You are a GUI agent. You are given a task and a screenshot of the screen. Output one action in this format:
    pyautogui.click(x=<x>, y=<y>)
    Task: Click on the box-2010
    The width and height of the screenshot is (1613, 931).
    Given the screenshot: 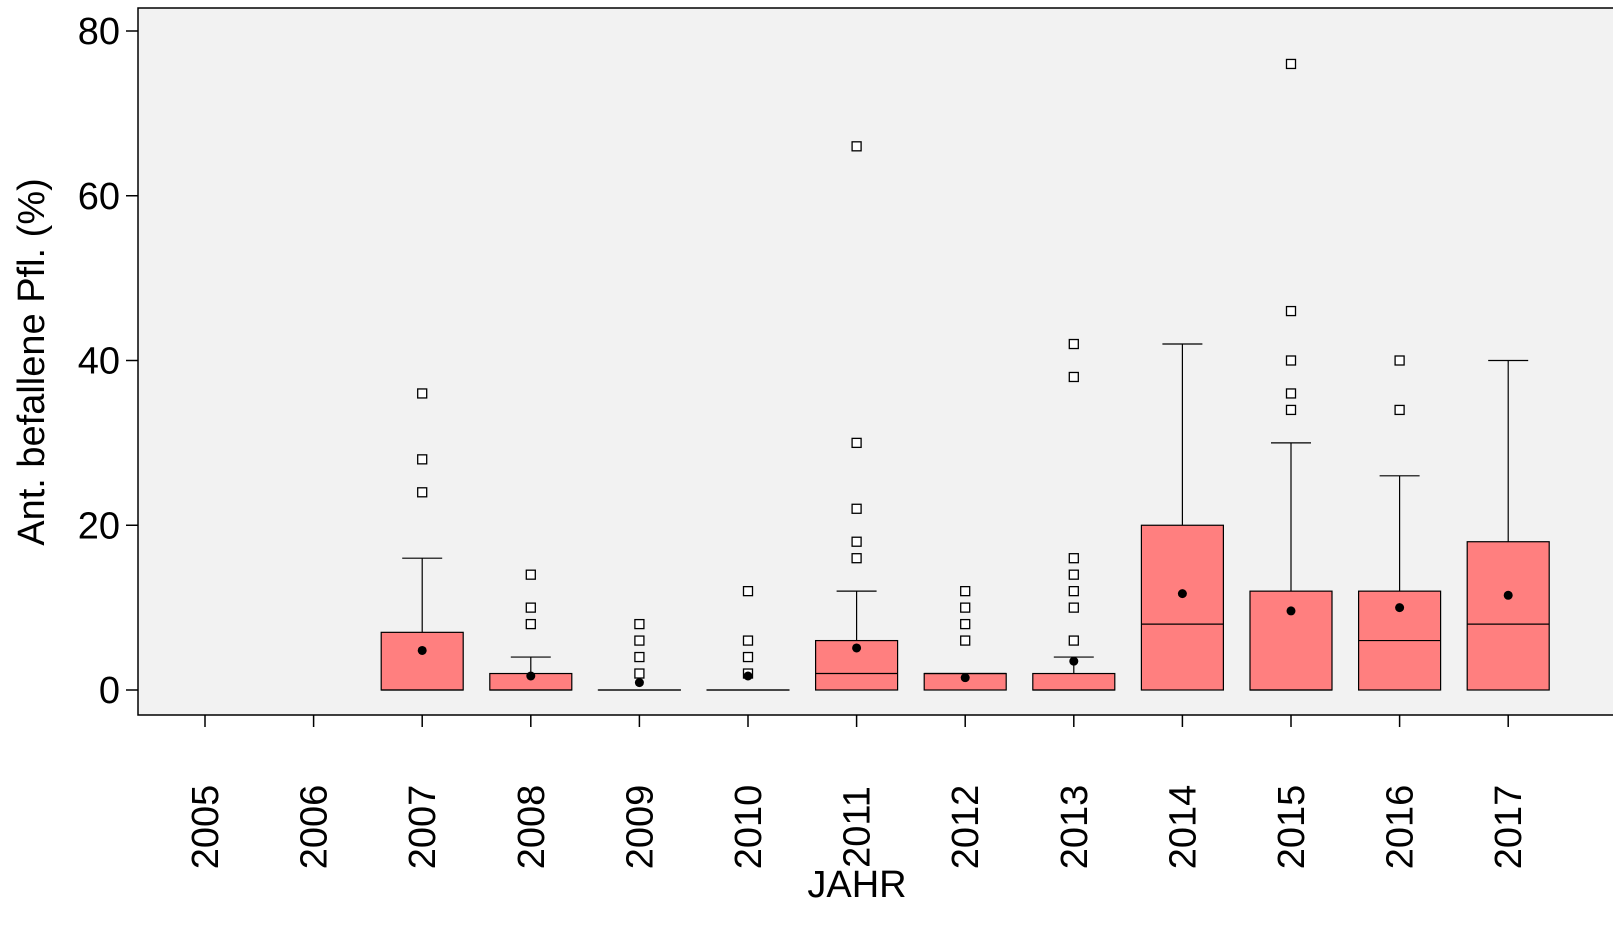 What is the action you would take?
    pyautogui.click(x=748, y=638)
    